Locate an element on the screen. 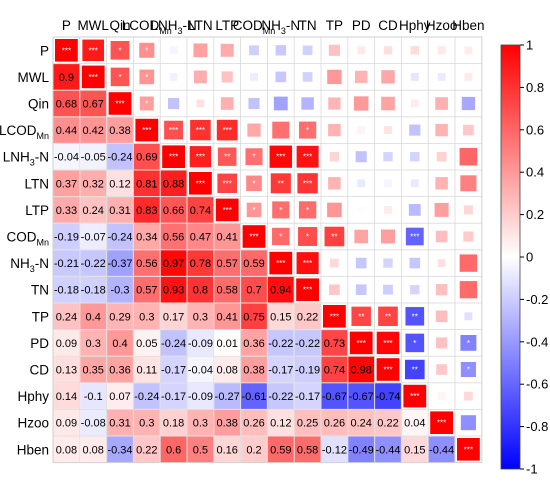  cell-value-label: 0.94 is located at coordinates (280, 291).